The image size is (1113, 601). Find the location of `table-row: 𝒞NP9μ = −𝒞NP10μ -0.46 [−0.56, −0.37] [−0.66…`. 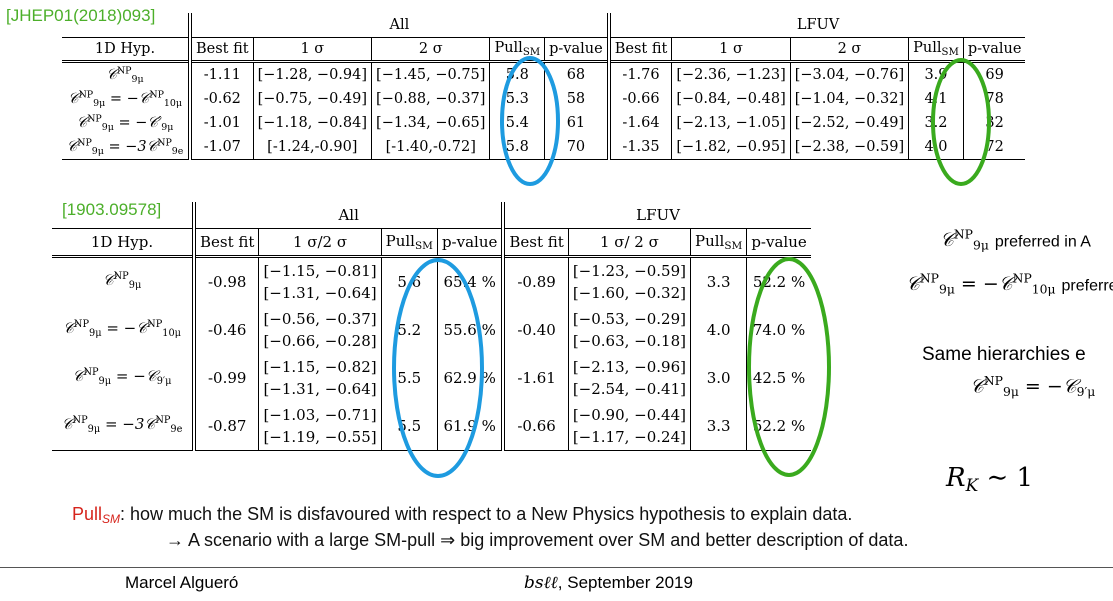

table-row: 𝒞NP9μ = −𝒞NP10μ -0.46 [−0.56, −0.37] [−0.66… is located at coordinates (431, 330).